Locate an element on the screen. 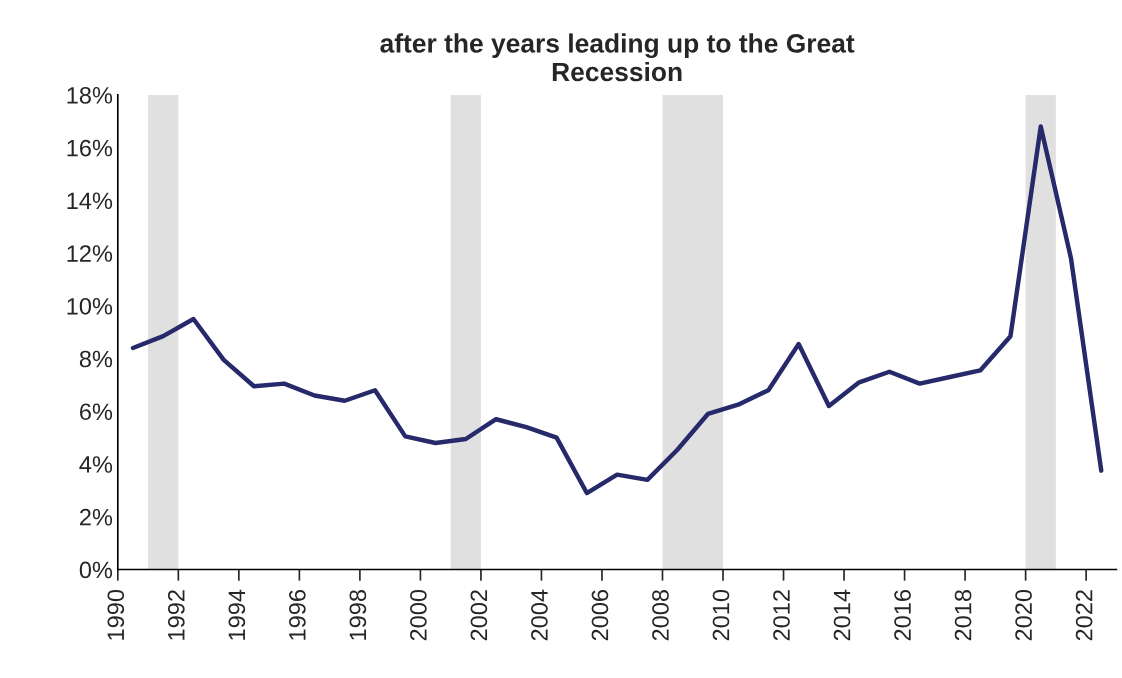 The width and height of the screenshot is (1122, 678). x-tick-label: 2022 is located at coordinates (1084, 615).